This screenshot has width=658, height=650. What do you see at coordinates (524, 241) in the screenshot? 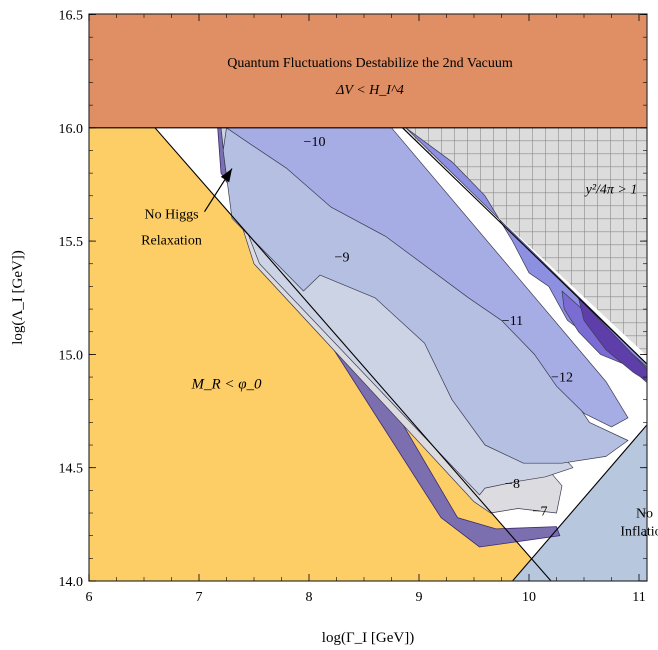
I see `grid-region` at bounding box center [524, 241].